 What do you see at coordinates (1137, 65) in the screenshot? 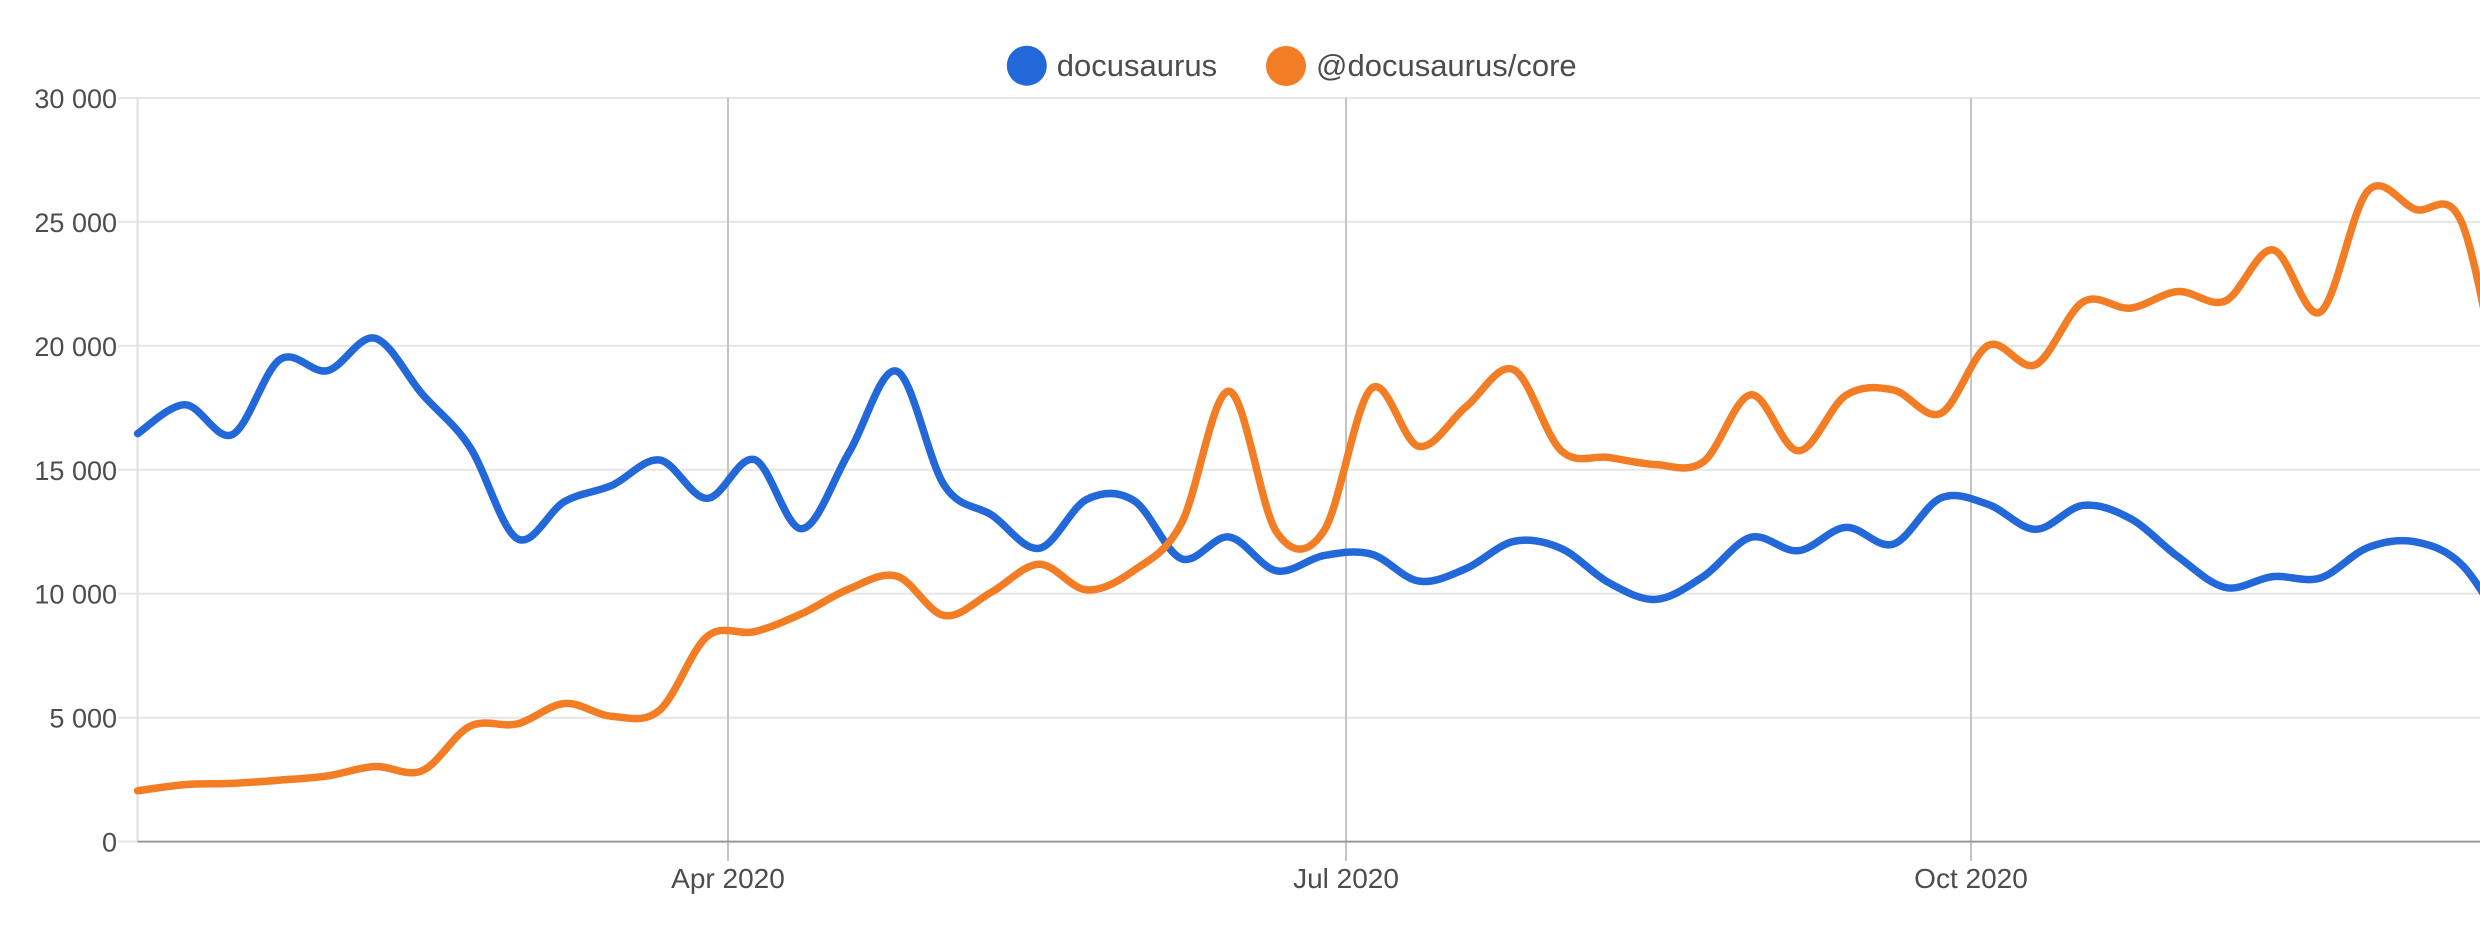
I see `svg-text: docusaurus` at bounding box center [1137, 65].